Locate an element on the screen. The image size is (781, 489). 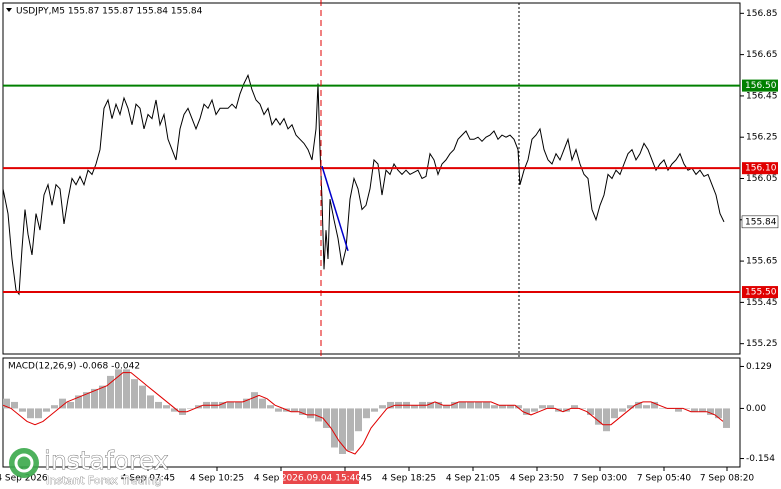
x-tick-label: 7 Sep 05:40 is located at coordinates (664, 479).